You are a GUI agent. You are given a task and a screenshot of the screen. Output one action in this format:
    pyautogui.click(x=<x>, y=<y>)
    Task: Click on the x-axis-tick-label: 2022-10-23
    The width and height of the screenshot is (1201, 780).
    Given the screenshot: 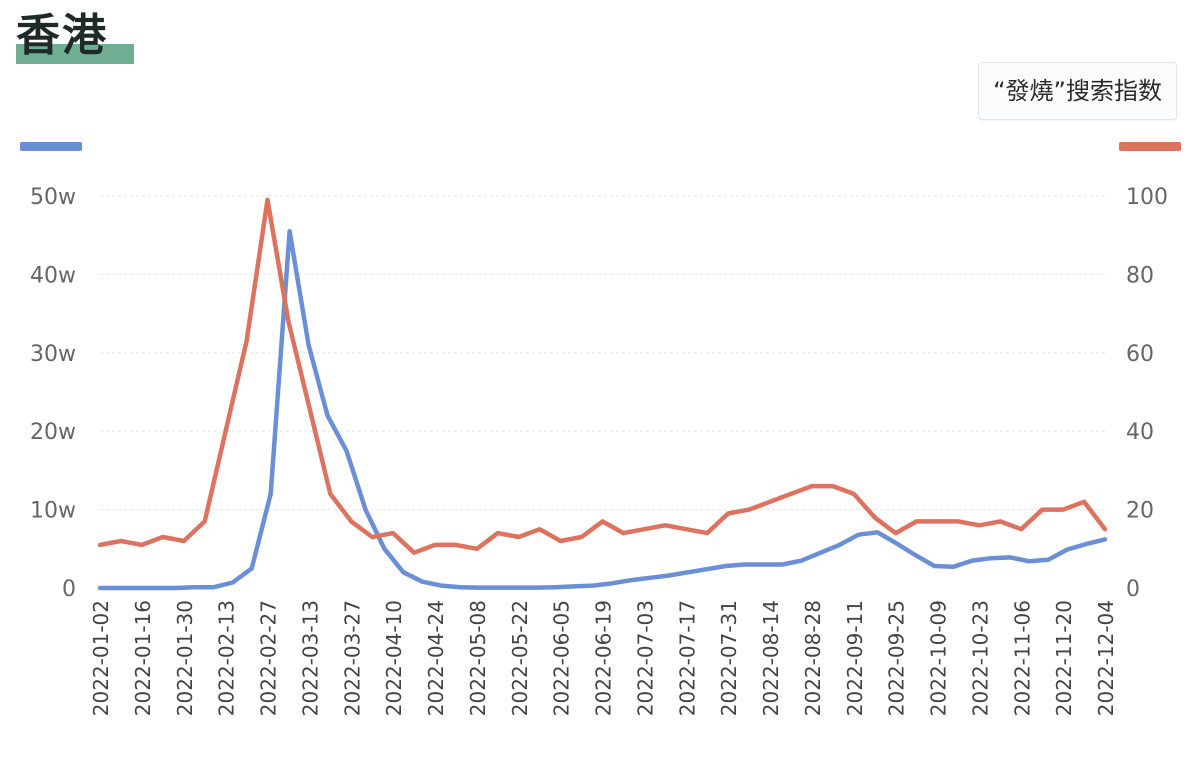 What is the action you would take?
    pyautogui.click(x=980, y=658)
    